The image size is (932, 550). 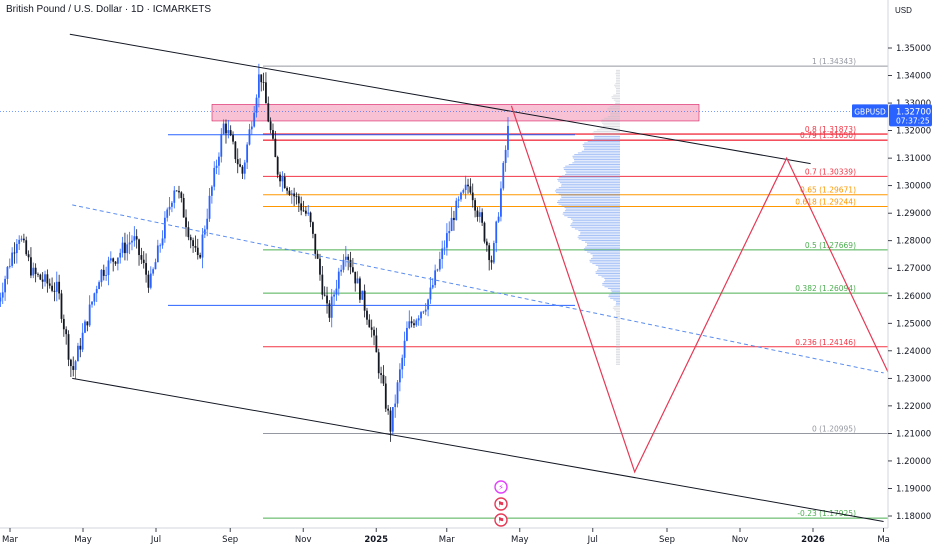 I want to click on price-tag-countdown: 07:37:25, so click(x=913, y=120).